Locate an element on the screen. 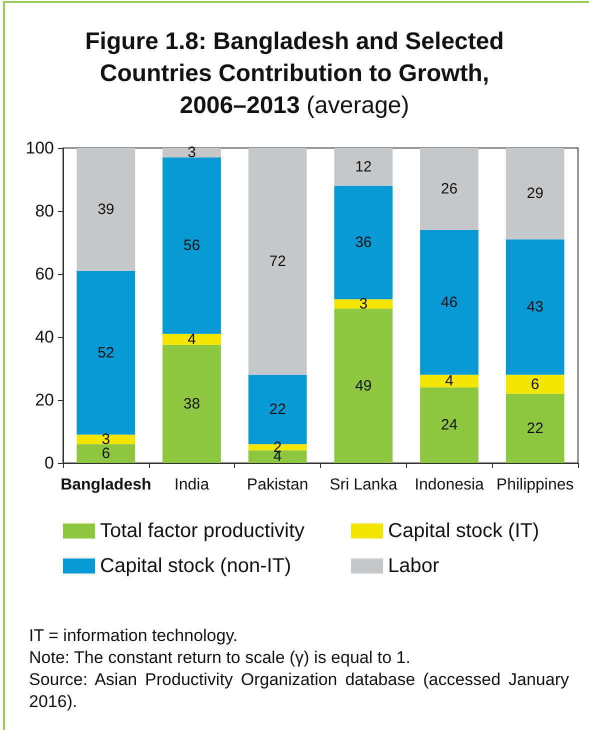 Image resolution: width=589 pixels, height=730 pixels. data-label: 29 is located at coordinates (535, 193).